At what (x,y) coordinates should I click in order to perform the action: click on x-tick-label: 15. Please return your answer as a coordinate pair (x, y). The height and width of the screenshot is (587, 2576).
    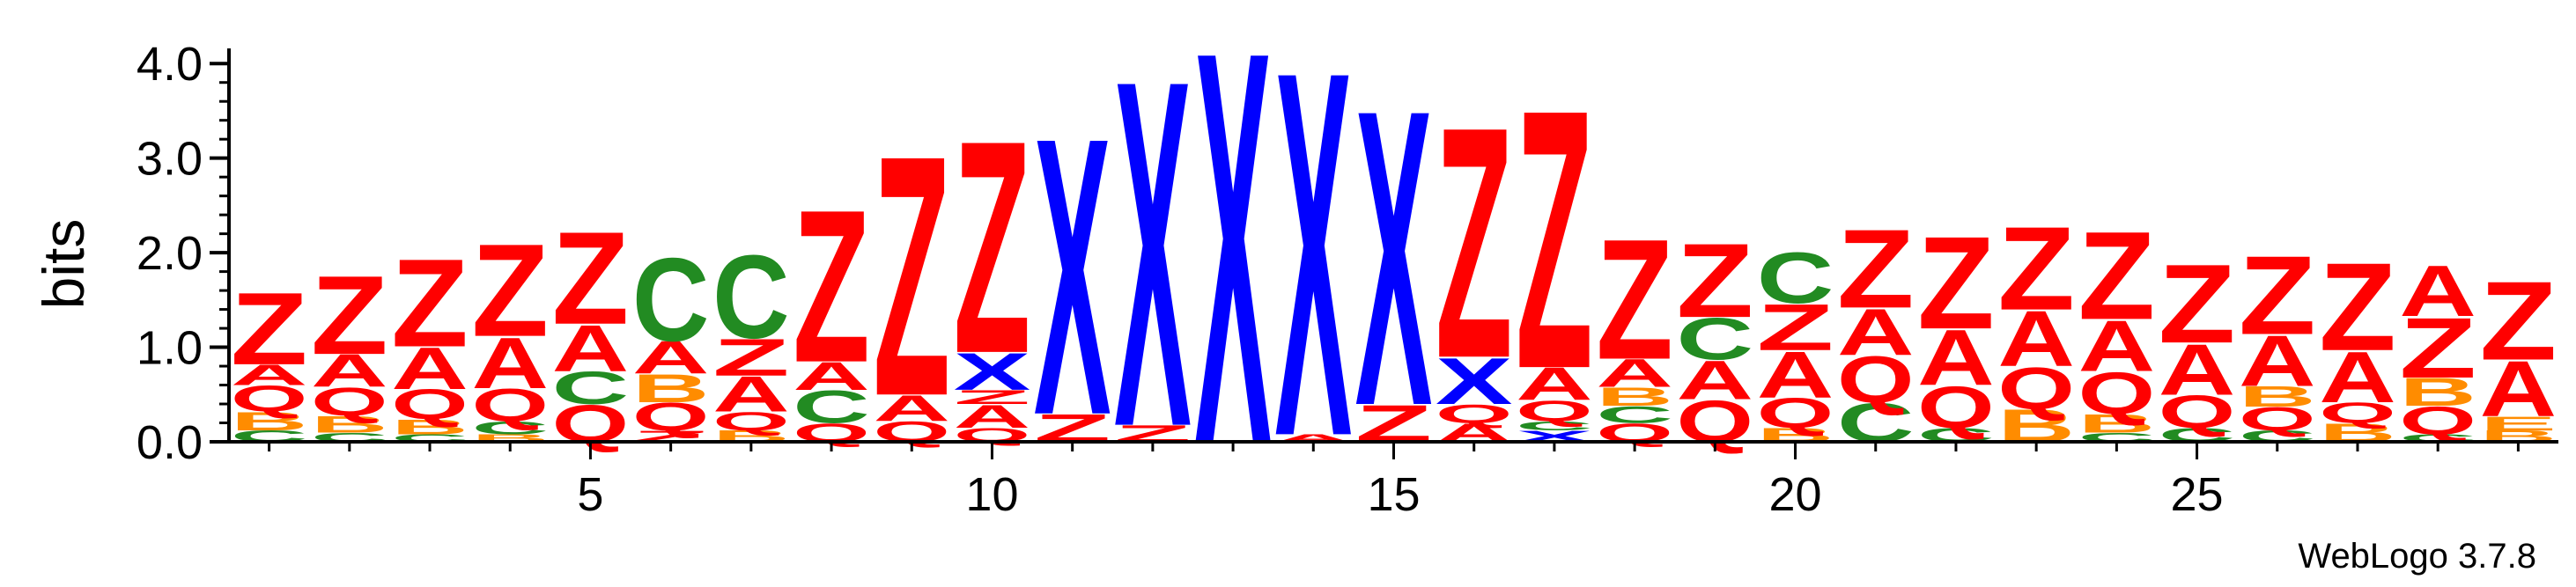
    Looking at the image, I should click on (1393, 495).